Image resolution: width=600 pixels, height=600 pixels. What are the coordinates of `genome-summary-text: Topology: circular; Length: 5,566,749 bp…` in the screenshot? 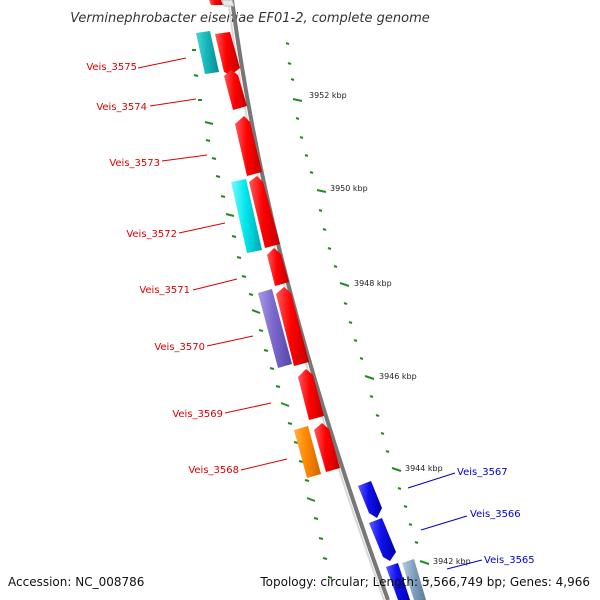 It's located at (424, 582).